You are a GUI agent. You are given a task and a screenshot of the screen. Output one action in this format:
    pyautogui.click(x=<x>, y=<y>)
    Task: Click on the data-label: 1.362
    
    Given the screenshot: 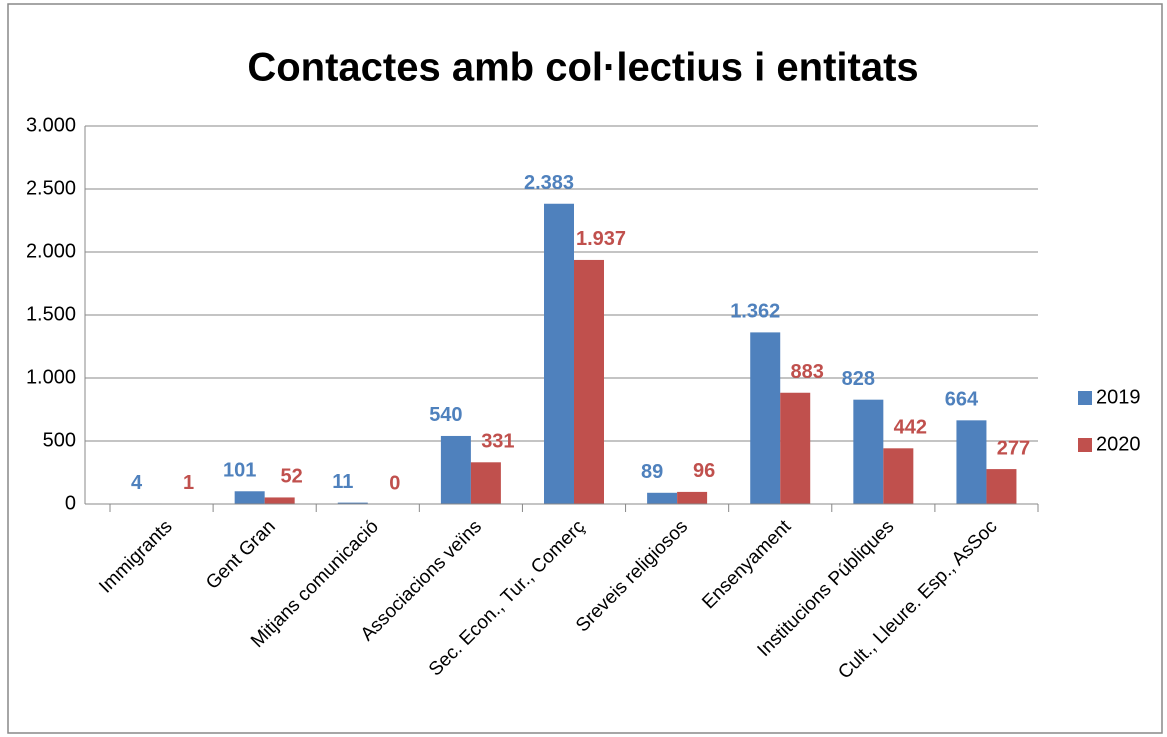 What is the action you would take?
    pyautogui.click(x=755, y=312)
    